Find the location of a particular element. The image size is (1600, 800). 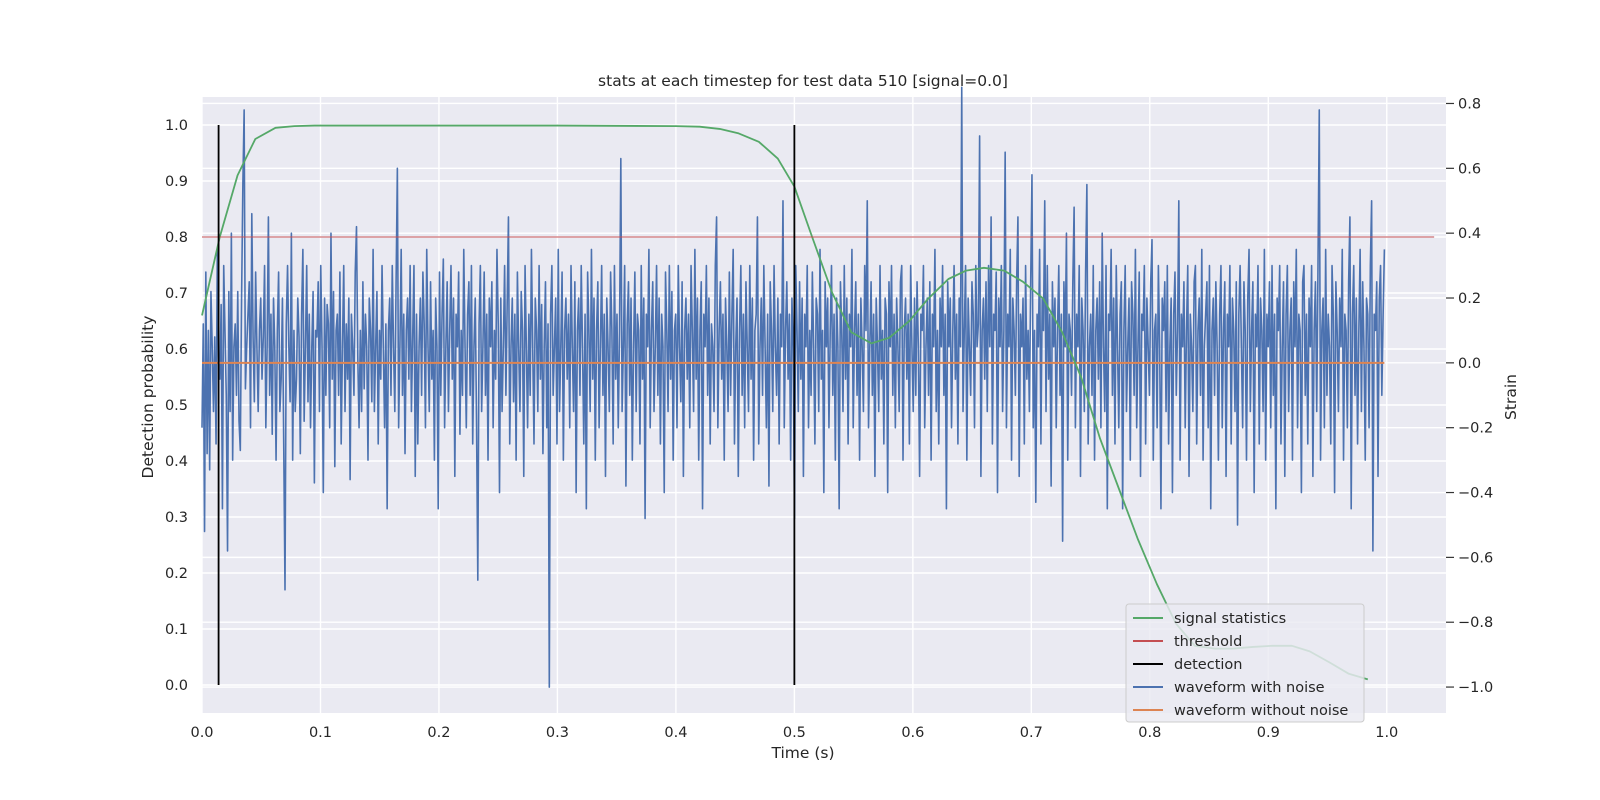

y2-tick-label: −1.0 is located at coordinates (1475, 688).